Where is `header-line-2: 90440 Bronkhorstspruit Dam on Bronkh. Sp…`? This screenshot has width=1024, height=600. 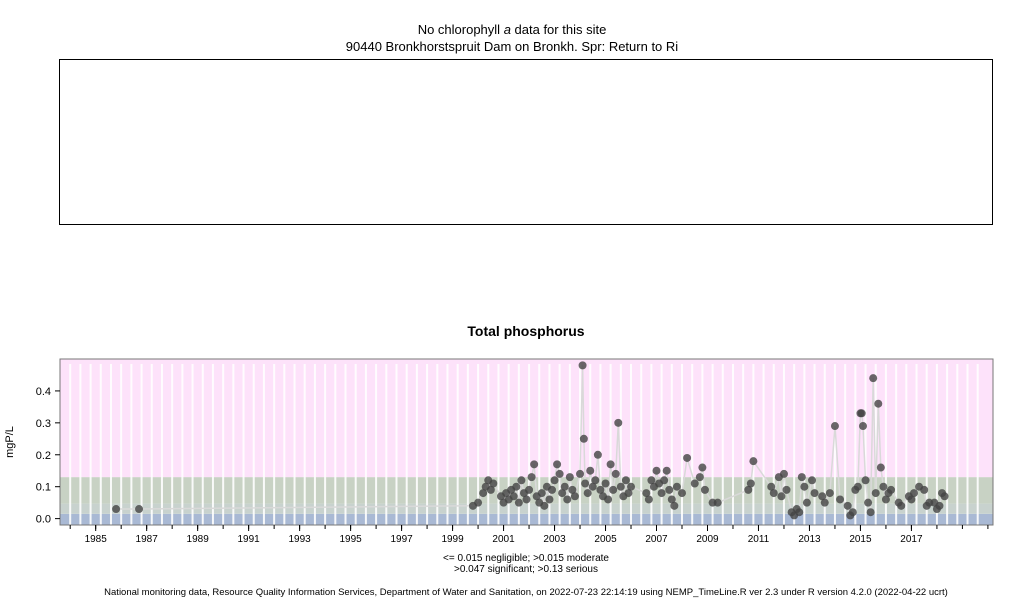
header-line-2: 90440 Bronkhorstspruit Dam on Bronkh. Sp… is located at coordinates (512, 46).